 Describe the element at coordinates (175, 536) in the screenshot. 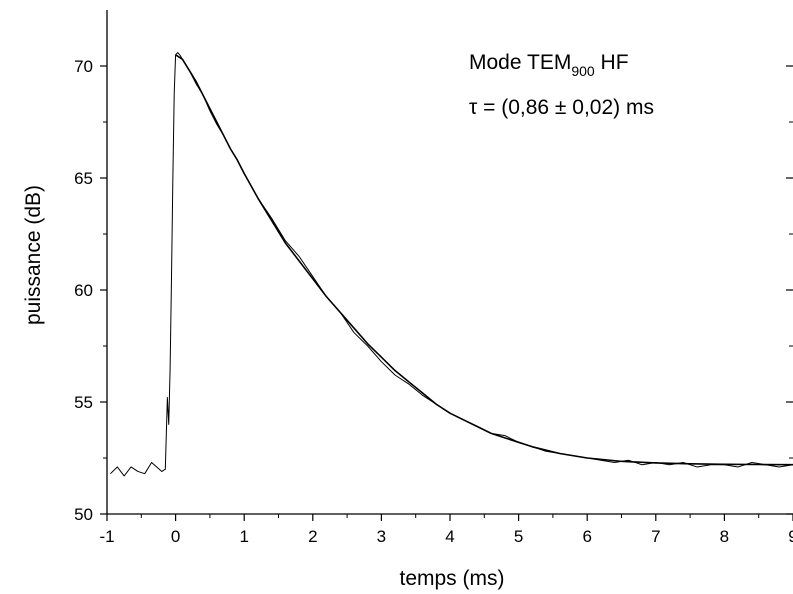

I see `x-tick-label: 0` at that location.